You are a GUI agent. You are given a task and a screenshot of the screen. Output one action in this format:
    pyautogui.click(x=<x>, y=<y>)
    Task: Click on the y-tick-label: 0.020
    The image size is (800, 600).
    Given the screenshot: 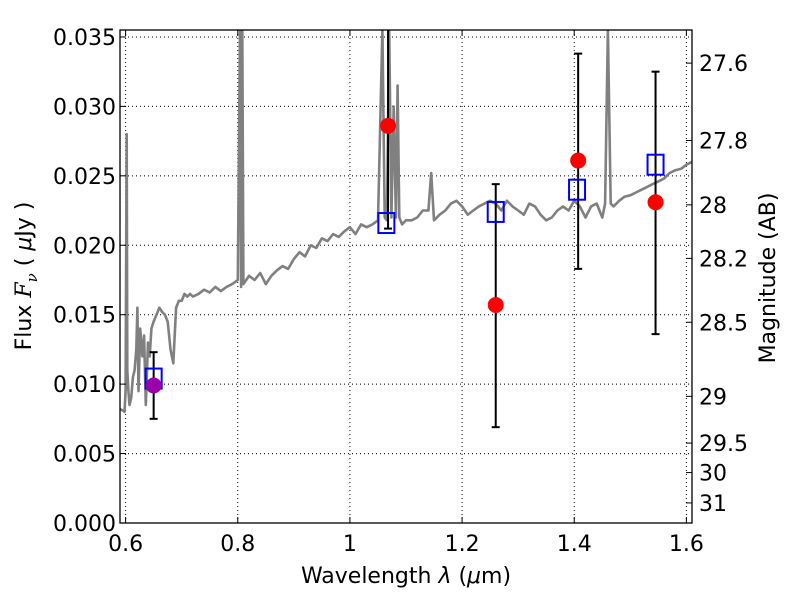 What is the action you would take?
    pyautogui.click(x=84, y=246)
    